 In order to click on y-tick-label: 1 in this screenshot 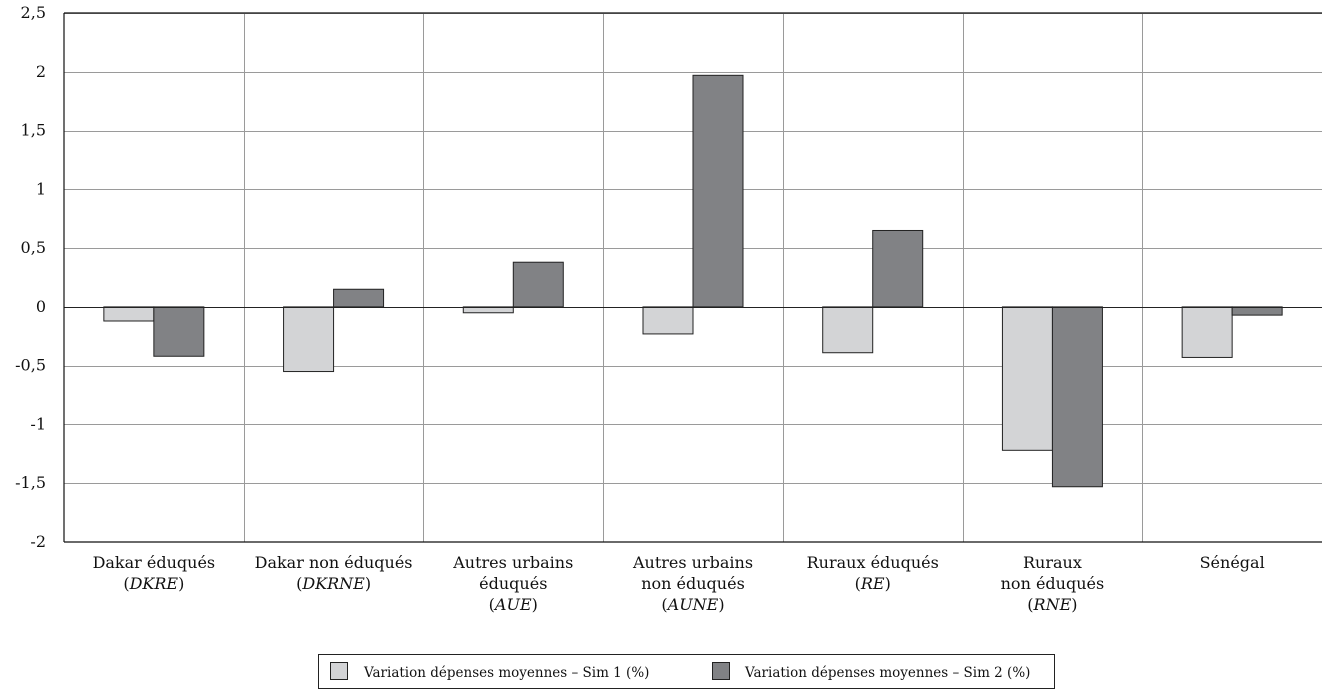, I will do `click(41, 188)`.